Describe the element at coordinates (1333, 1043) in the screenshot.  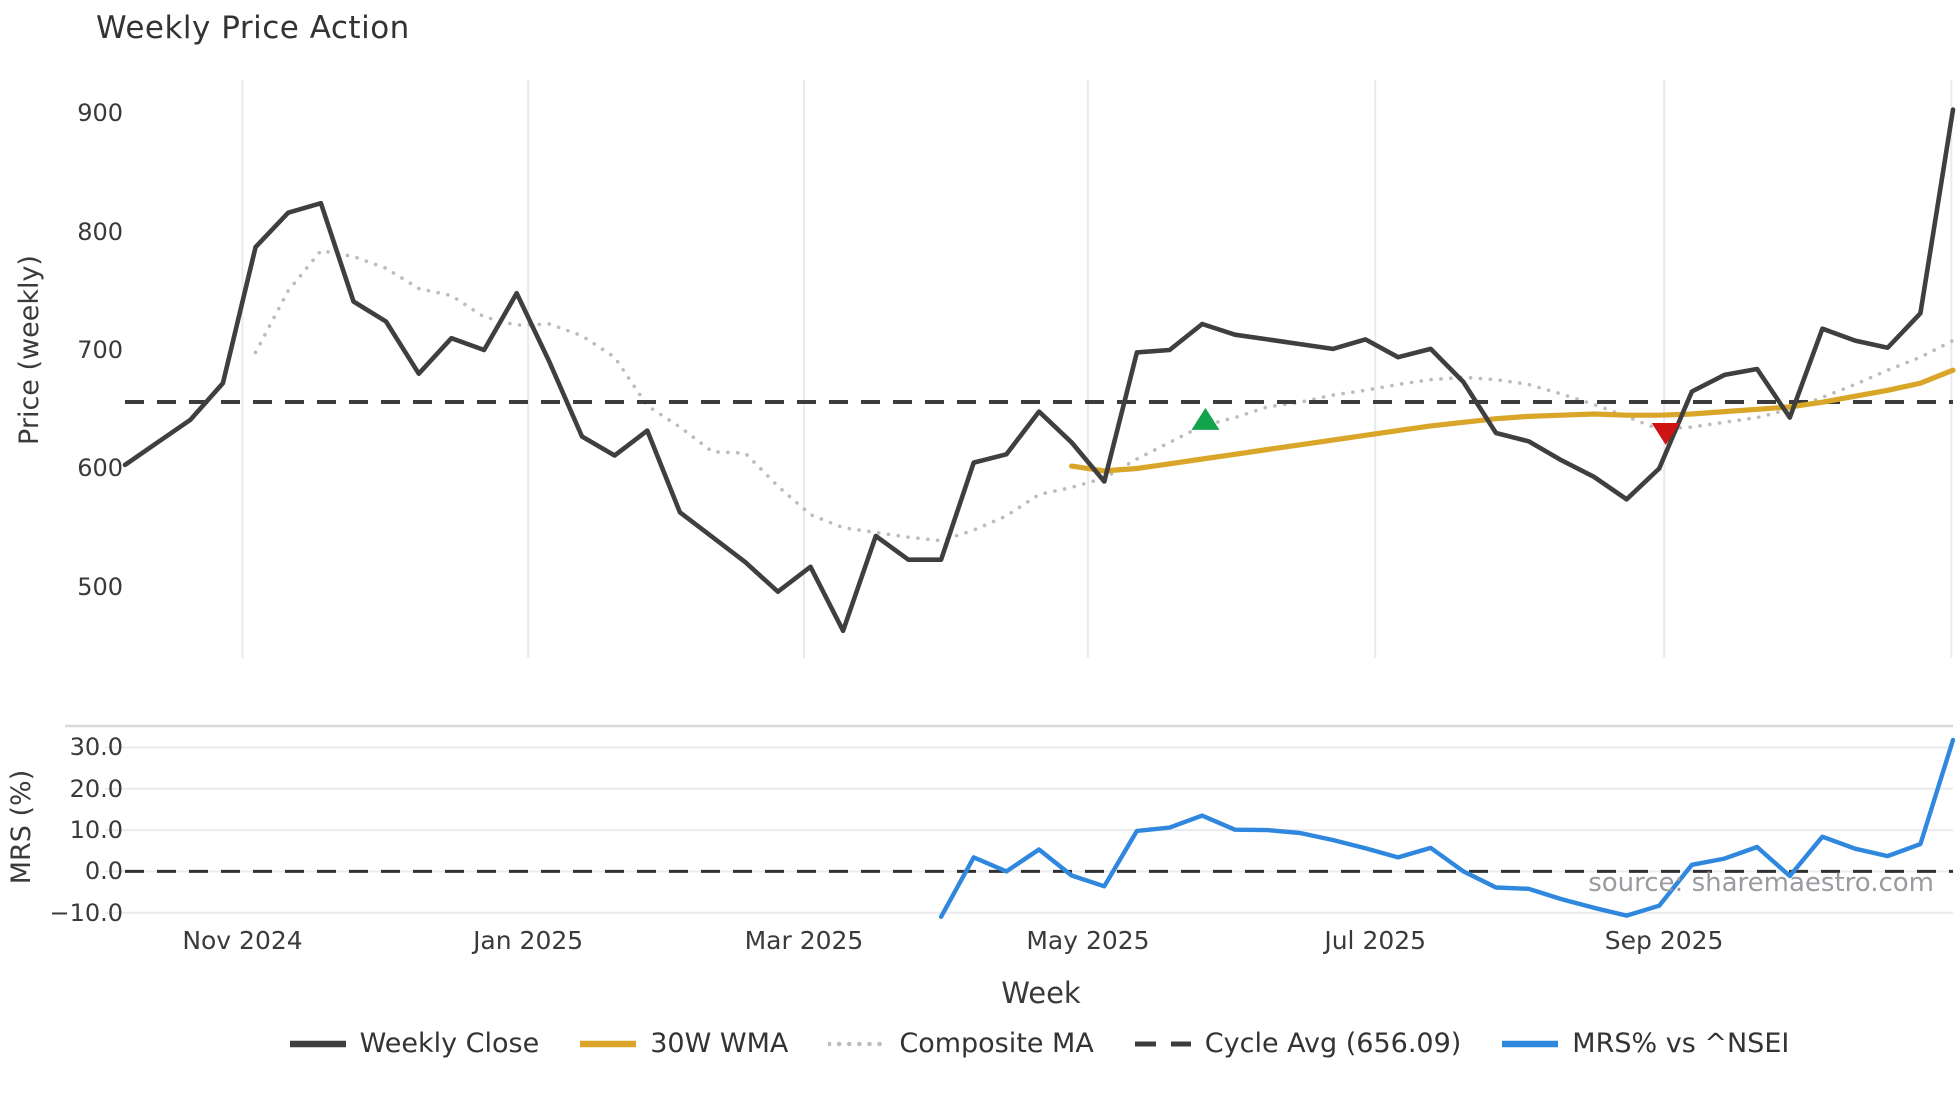
I see `legend-label: Cycle Avg (656.09)` at that location.